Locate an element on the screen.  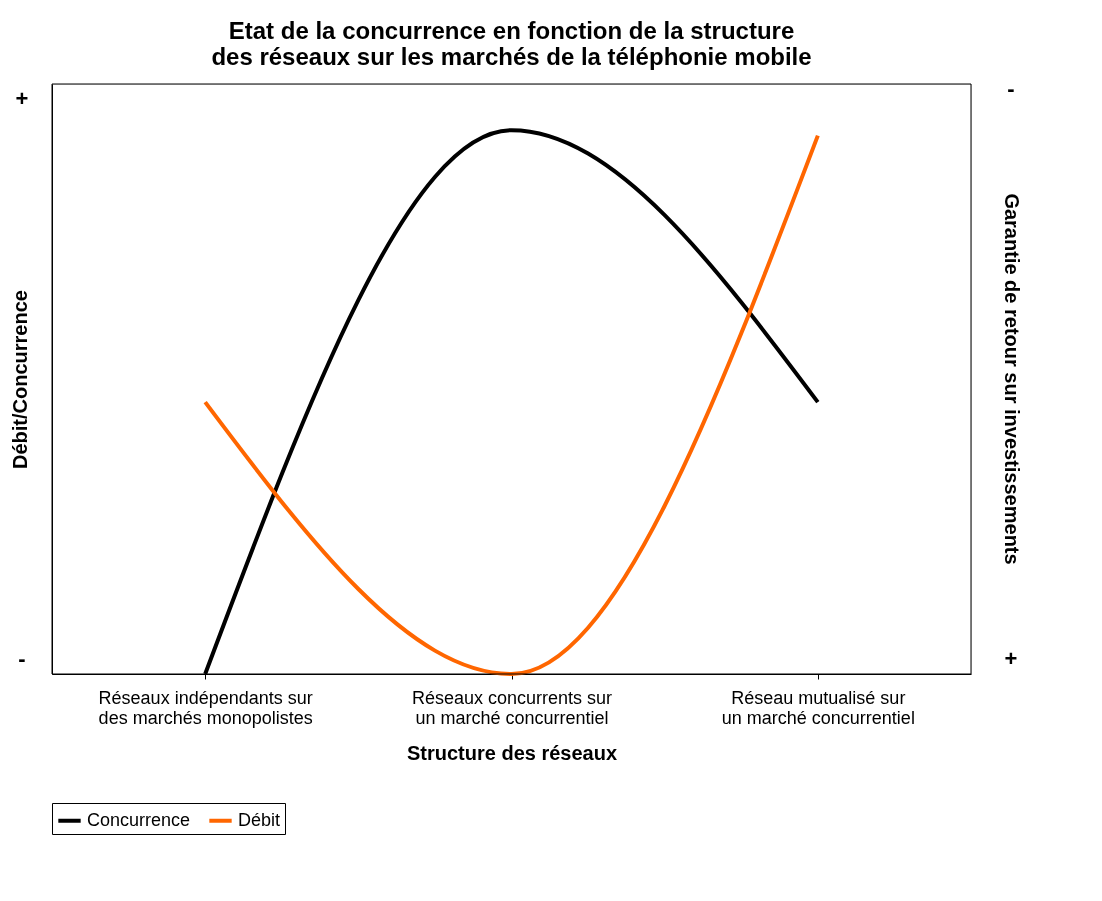
legend-label: Concurrence is located at coordinates (139, 819).